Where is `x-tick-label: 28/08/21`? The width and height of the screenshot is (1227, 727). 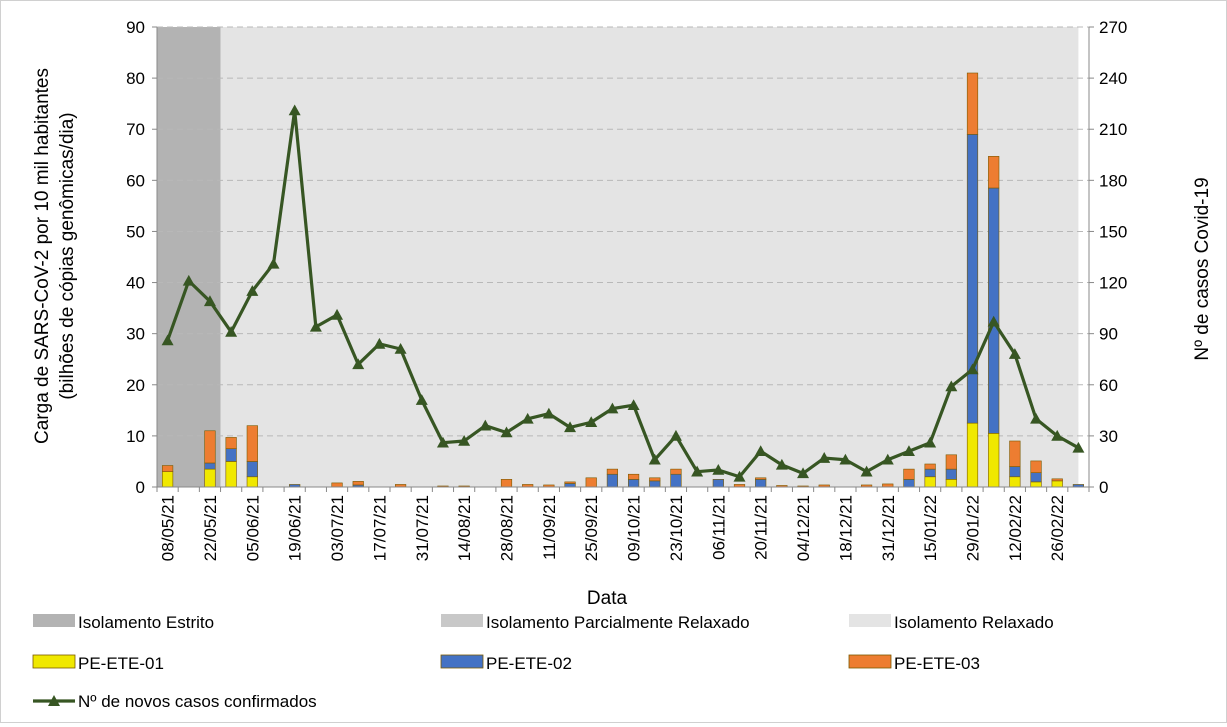 x-tick-label: 28/08/21 is located at coordinates (507, 528).